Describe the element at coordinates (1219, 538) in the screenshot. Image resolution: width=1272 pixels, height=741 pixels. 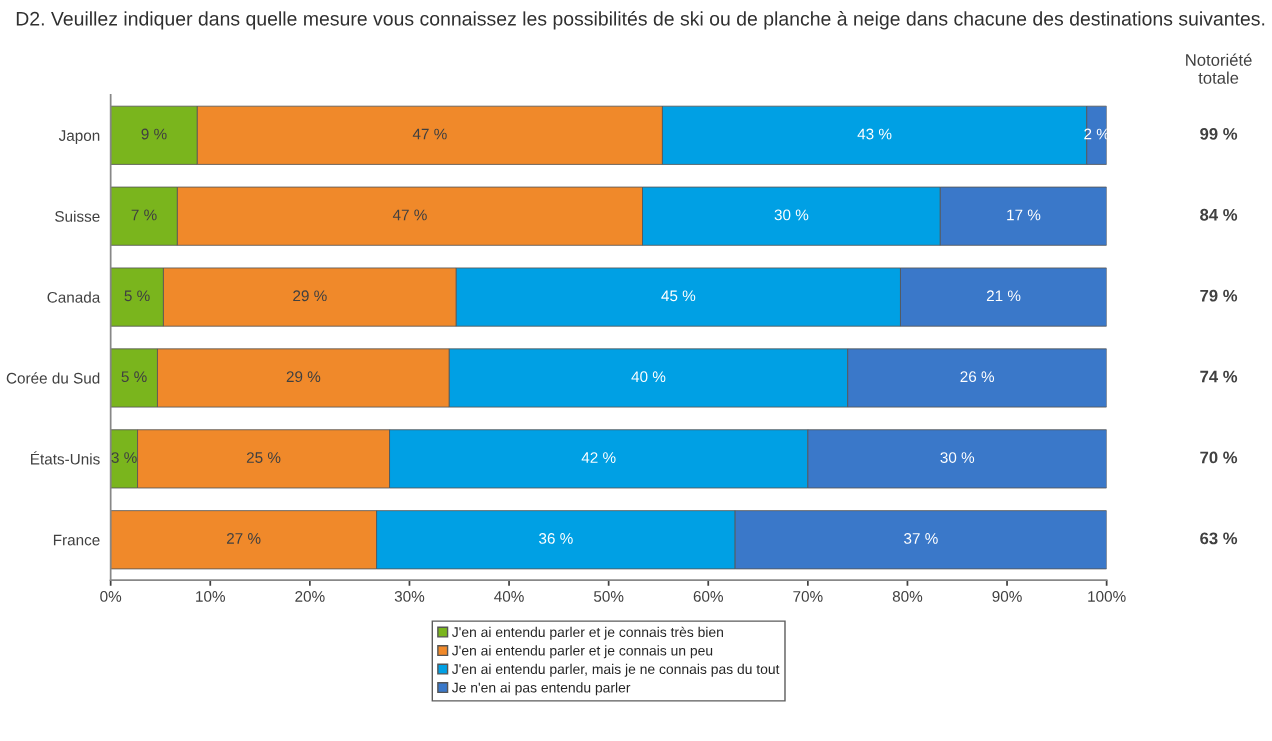
I see `text: 63 %` at that location.